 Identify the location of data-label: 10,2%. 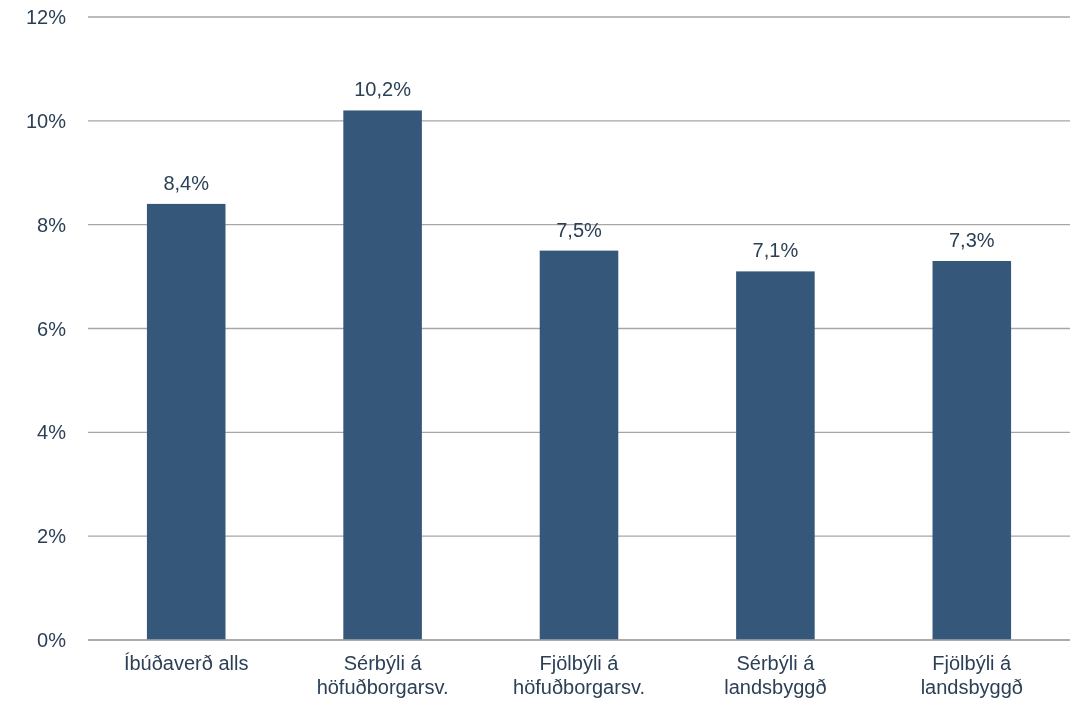
(383, 89).